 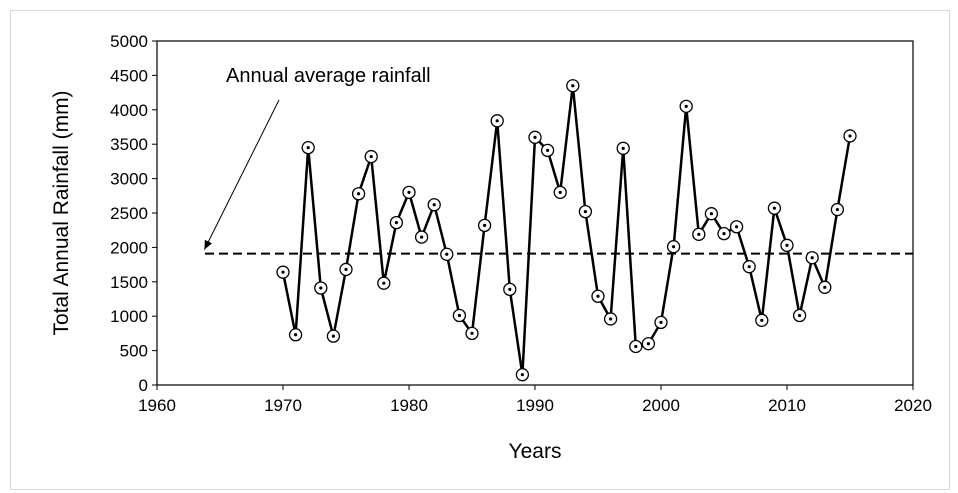 What do you see at coordinates (129, 75) in the screenshot?
I see `y-tick-label: 4500` at bounding box center [129, 75].